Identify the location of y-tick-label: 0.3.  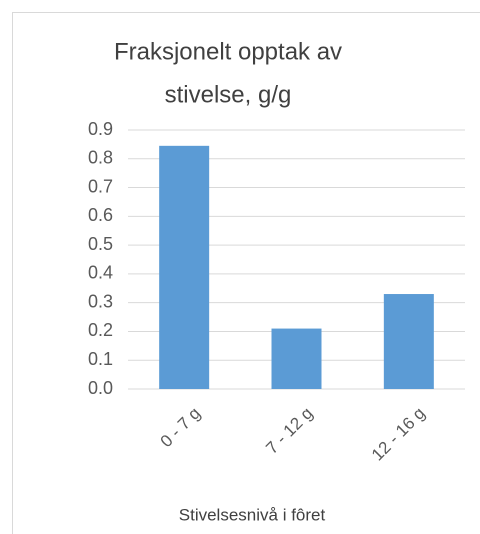
(100, 301).